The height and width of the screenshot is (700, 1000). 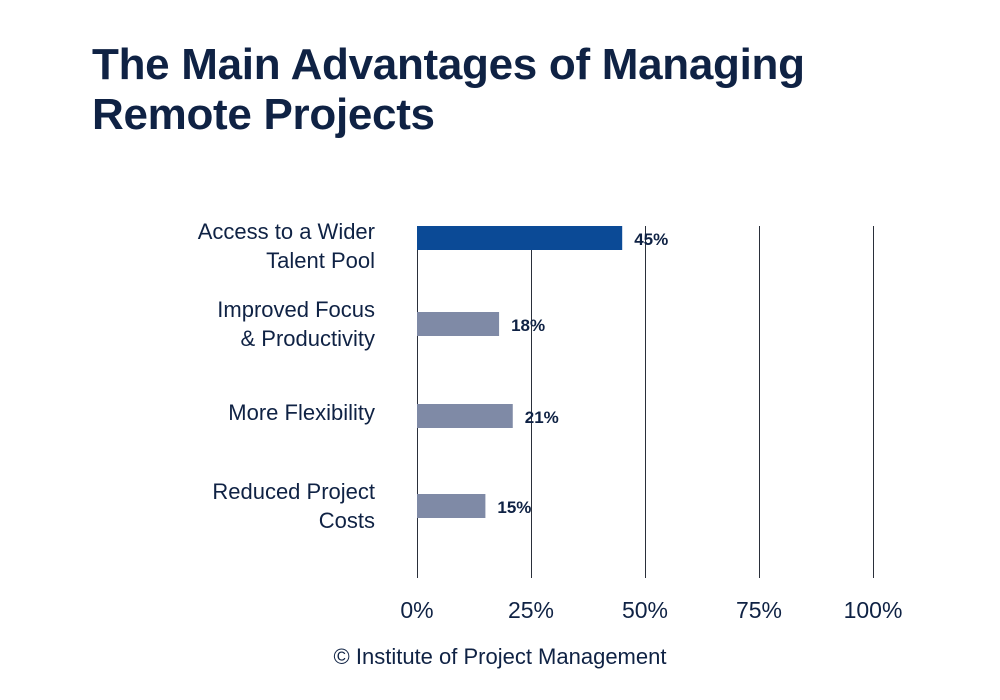 What do you see at coordinates (293, 491) in the screenshot?
I see `category-label: Reduced Project` at bounding box center [293, 491].